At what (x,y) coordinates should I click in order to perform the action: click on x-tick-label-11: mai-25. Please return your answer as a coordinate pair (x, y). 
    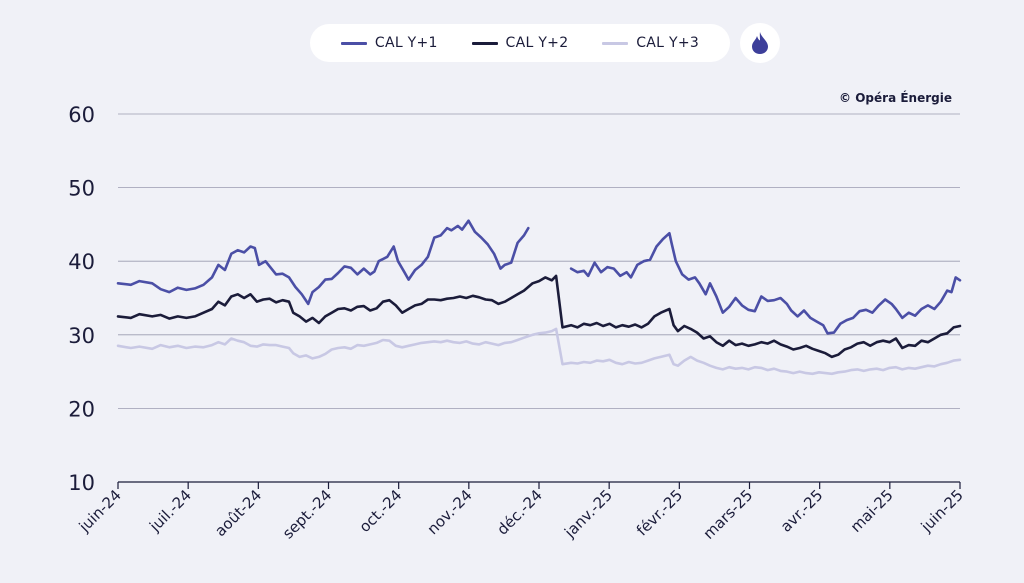
    Looking at the image, I should click on (872, 511).